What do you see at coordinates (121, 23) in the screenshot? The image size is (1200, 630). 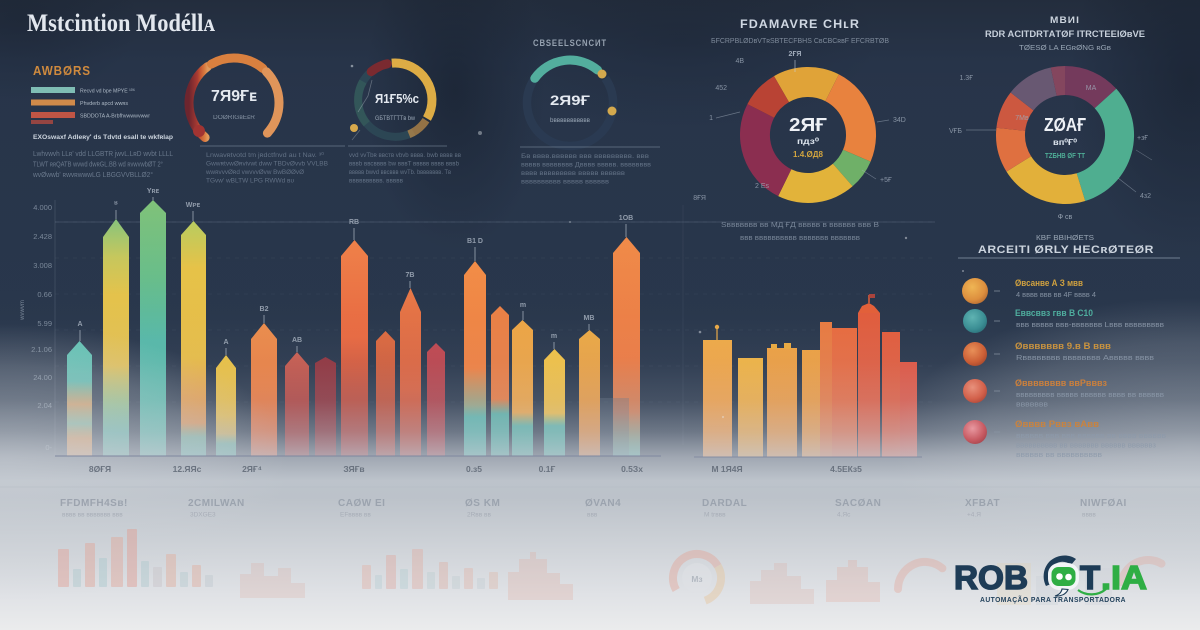 I see `svg-text: Mstcintion Modéllᴀ` at bounding box center [121, 23].